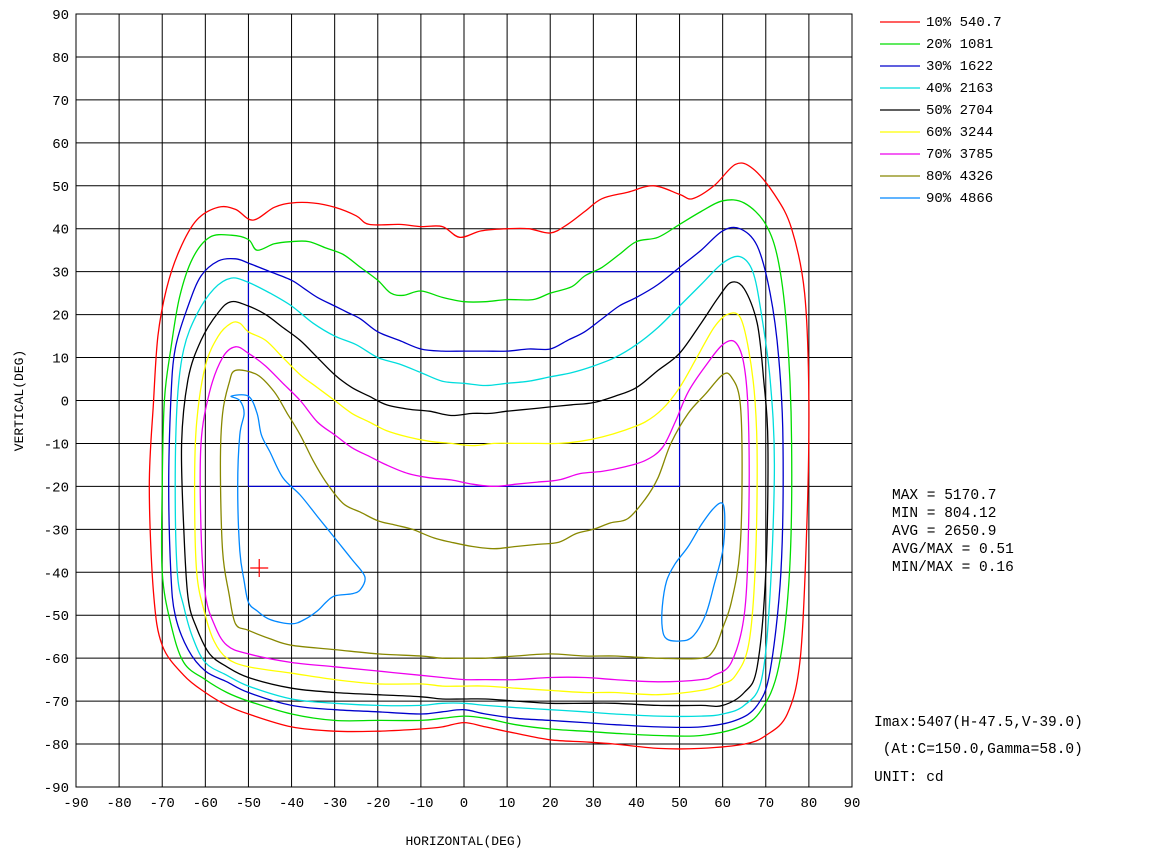 Image resolution: width=1169 pixels, height=852 pixels. What do you see at coordinates (60, 145) in the screenshot?
I see `y-tick-label: 60` at bounding box center [60, 145].